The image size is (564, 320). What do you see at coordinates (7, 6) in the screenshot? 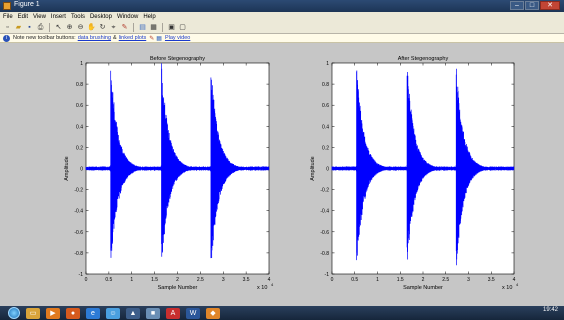
I see `matlab-figure-icon` at bounding box center [7, 6].